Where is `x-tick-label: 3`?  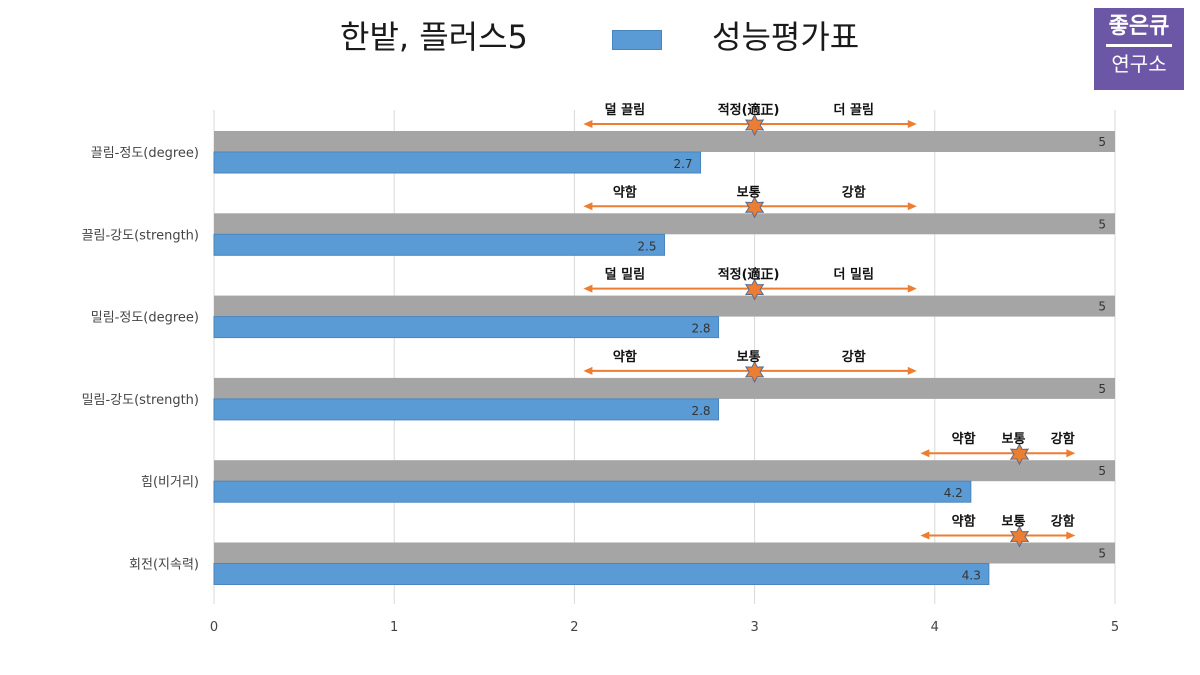 x-tick-label: 3 is located at coordinates (754, 627).